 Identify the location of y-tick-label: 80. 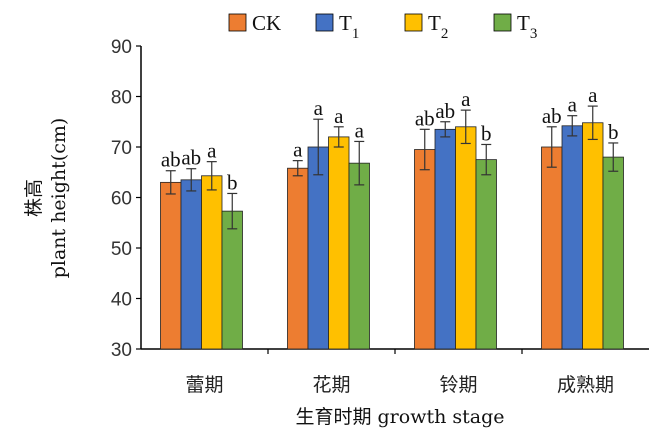
(121, 98).